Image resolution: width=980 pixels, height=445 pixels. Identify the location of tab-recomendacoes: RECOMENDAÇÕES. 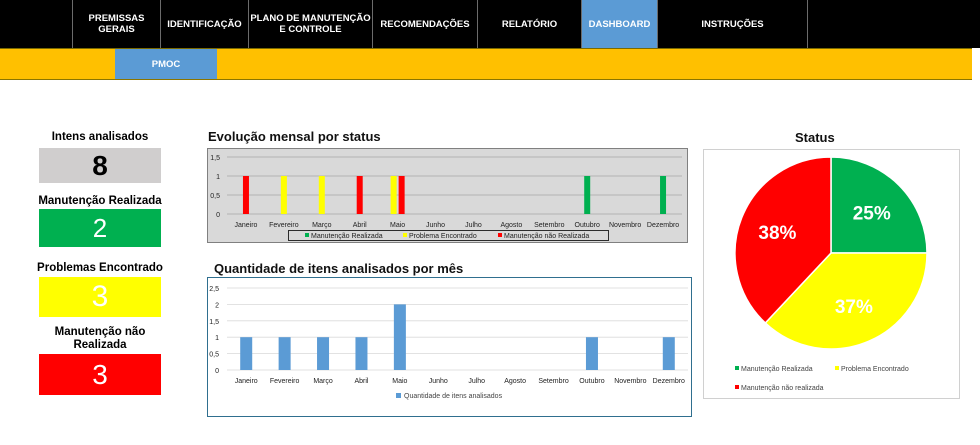
(424, 24).